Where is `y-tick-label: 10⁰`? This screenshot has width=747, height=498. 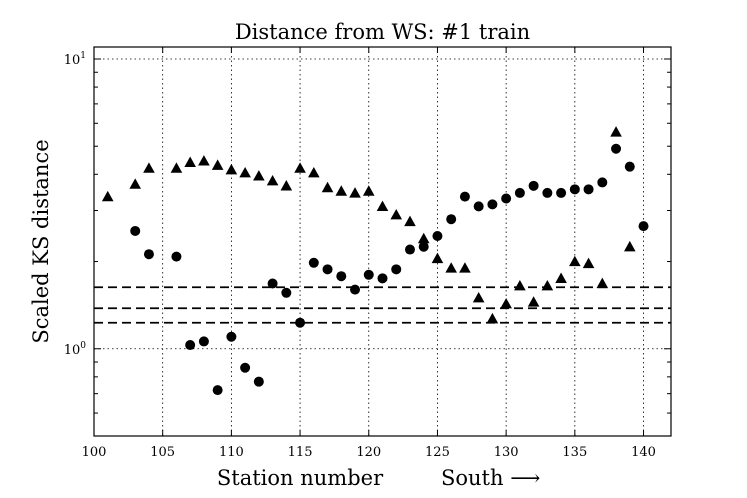 y-tick-label: 10⁰ is located at coordinates (75, 349).